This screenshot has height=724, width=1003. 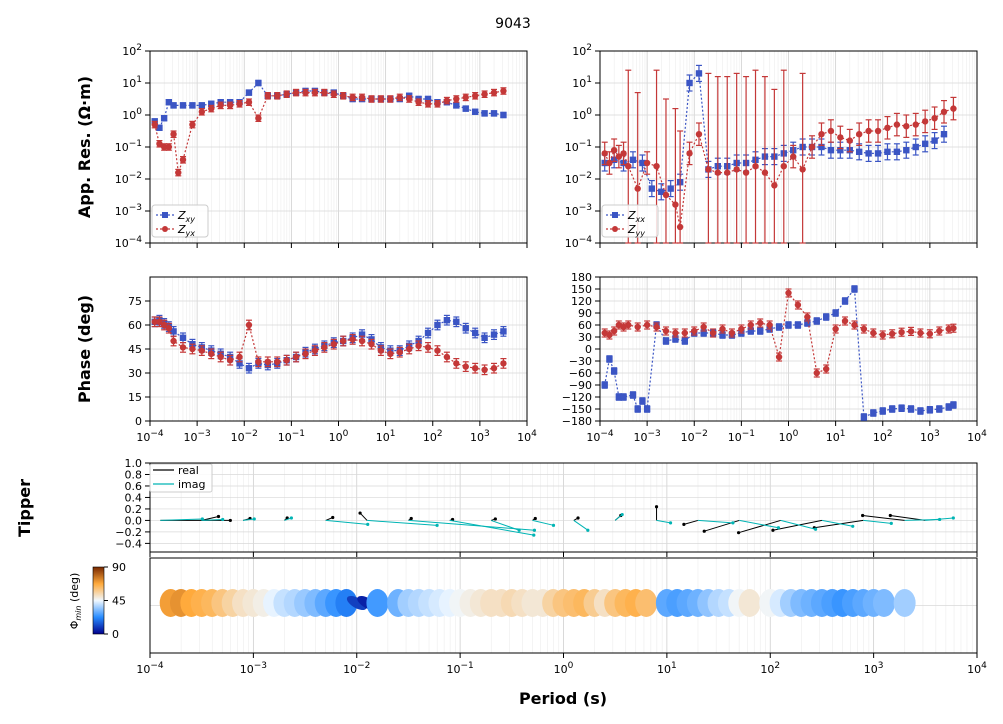 I want to click on y-tick-label: 150, so click(x=581, y=289).